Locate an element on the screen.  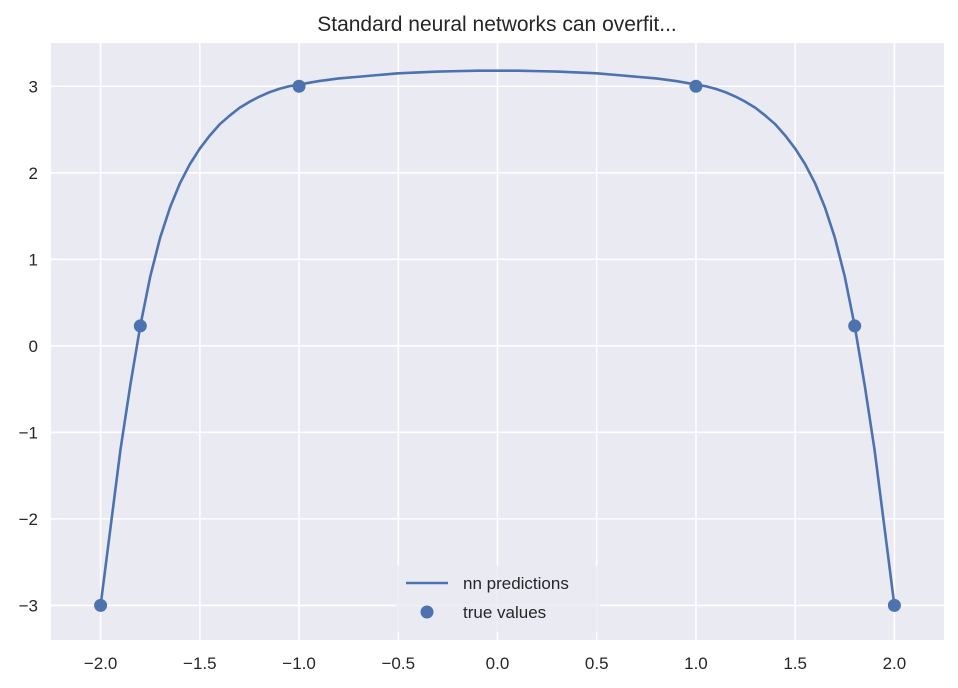
legend-label-nn-predictions: nn predictions is located at coordinates (516, 583).